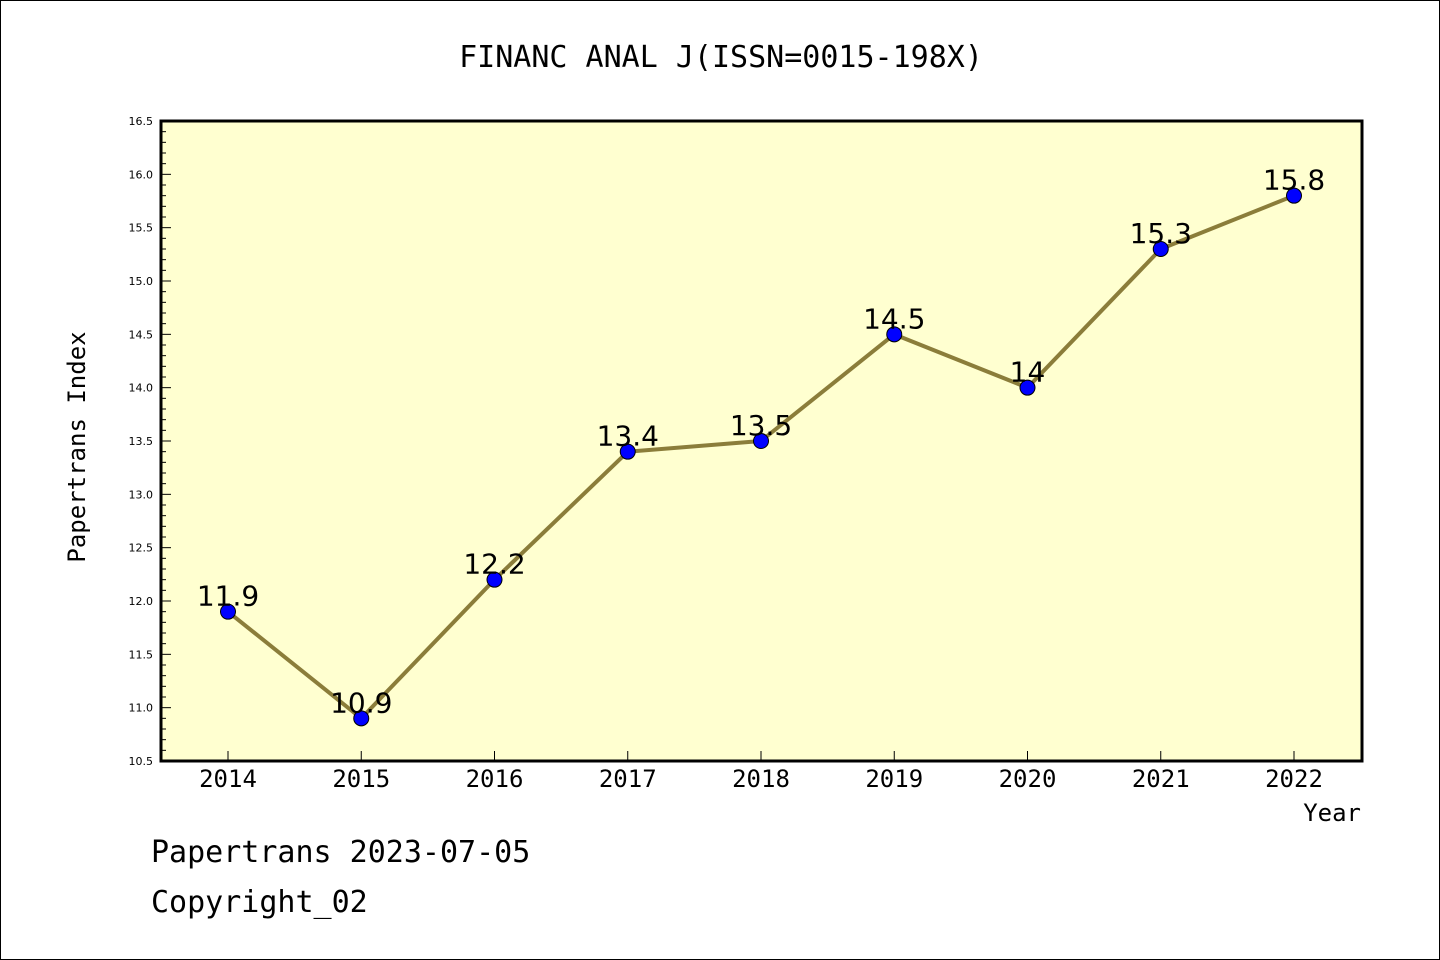 This screenshot has width=1440, height=960. What do you see at coordinates (259, 902) in the screenshot?
I see `footer-copyright-text: Copyright_02` at bounding box center [259, 902].